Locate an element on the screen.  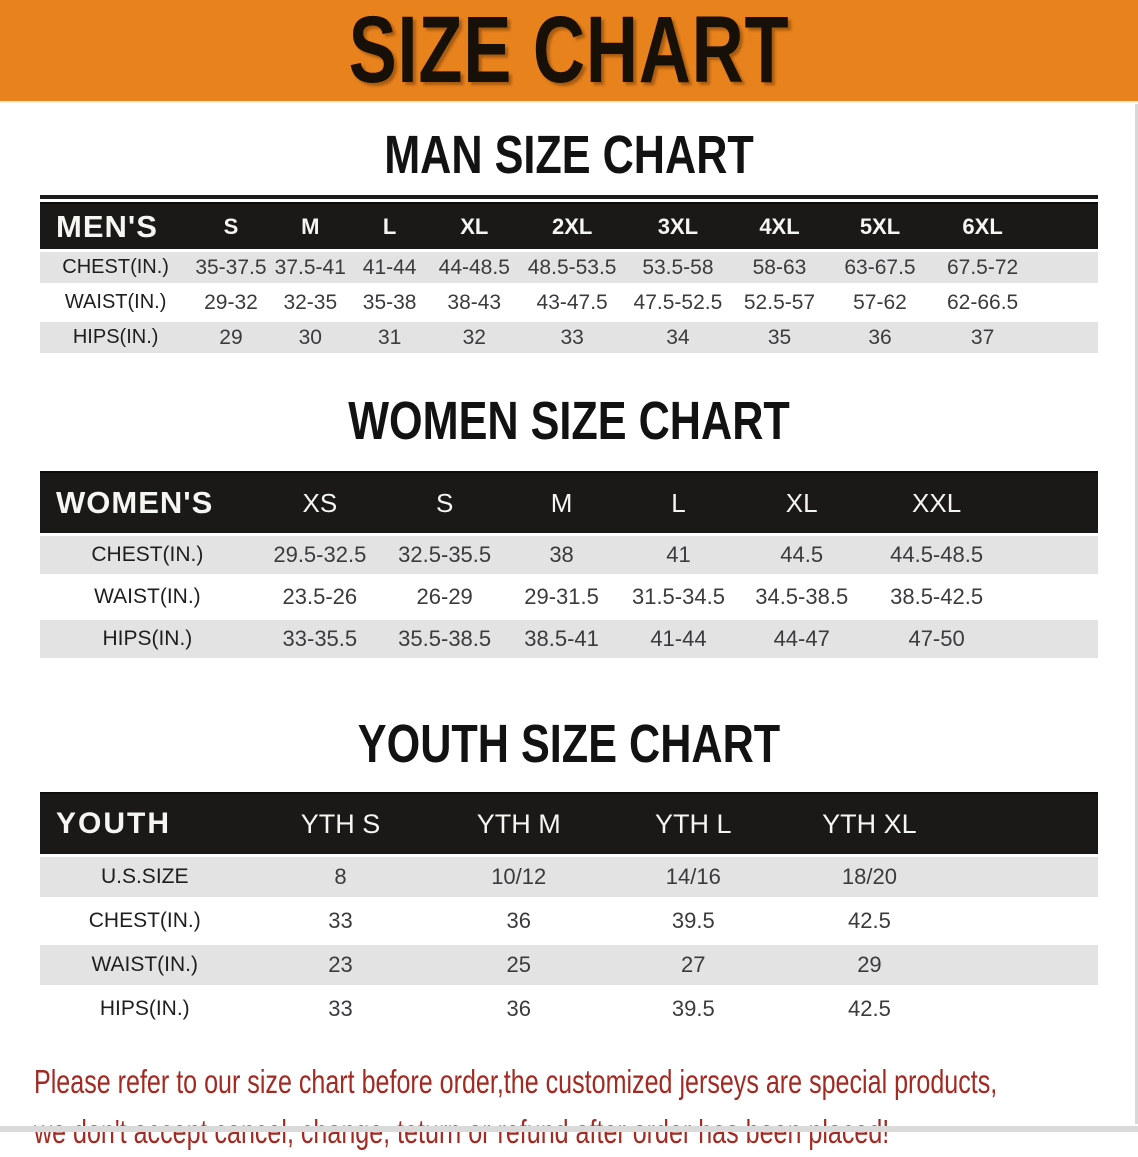
size-cell: 35-38 is located at coordinates (389, 303).